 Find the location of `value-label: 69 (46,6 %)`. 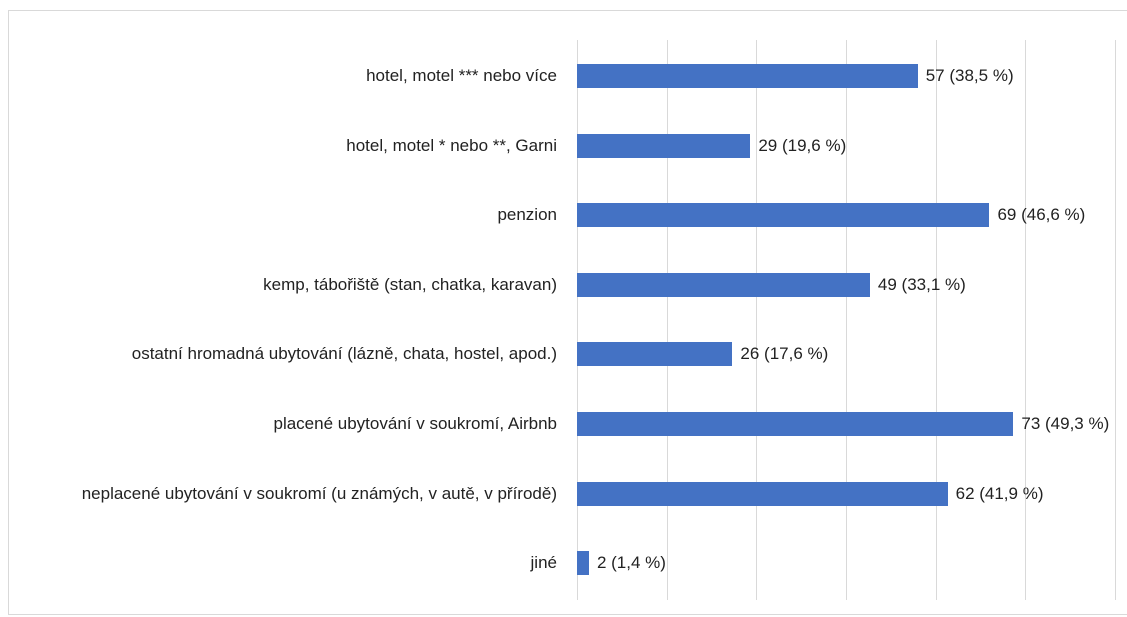

value-label: 69 (46,6 %) is located at coordinates (1041, 215).